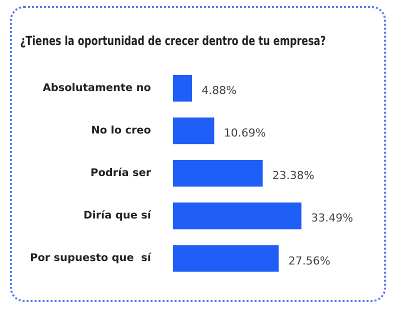 Image resolution: width=396 pixels, height=314 pixels. I want to click on data-label: 33.49%, so click(332, 218).